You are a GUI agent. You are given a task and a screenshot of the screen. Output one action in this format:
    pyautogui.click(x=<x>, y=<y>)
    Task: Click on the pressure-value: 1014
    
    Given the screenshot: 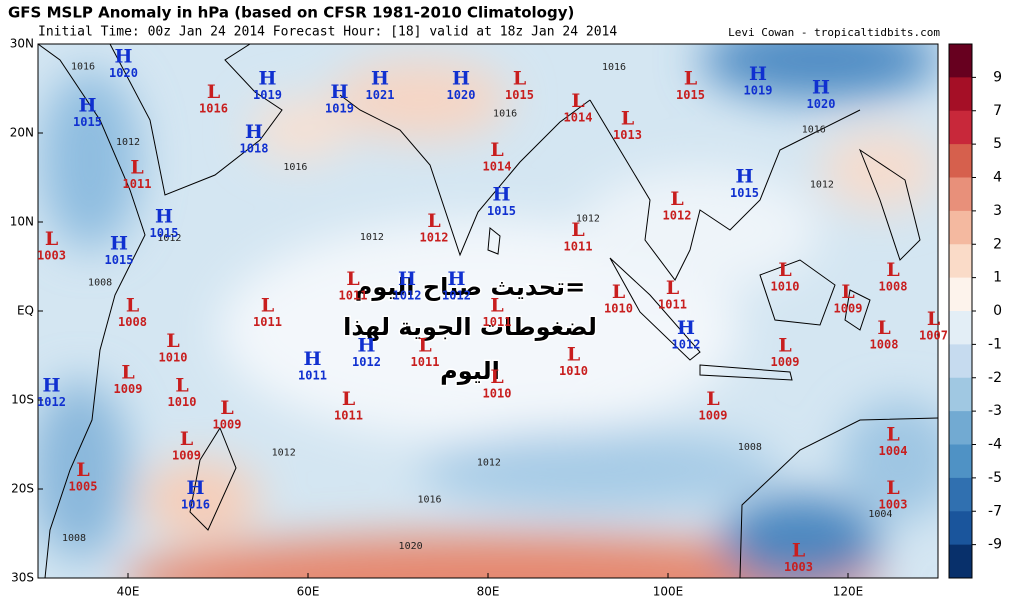 What is the action you would take?
    pyautogui.click(x=497, y=166)
    